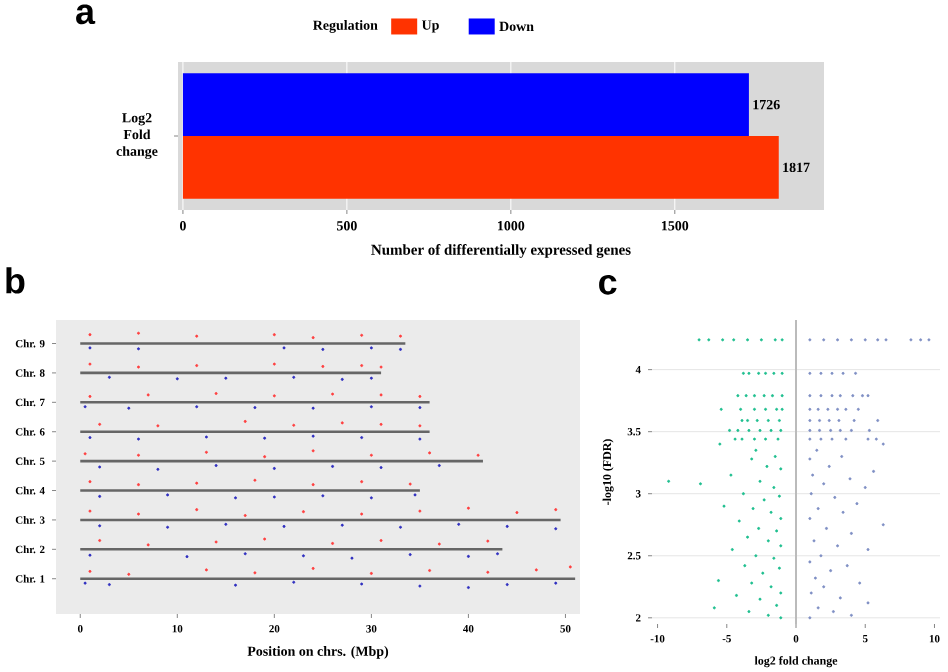 This screenshot has height=672, width=948. I want to click on chart-title: c, so click(608, 284).